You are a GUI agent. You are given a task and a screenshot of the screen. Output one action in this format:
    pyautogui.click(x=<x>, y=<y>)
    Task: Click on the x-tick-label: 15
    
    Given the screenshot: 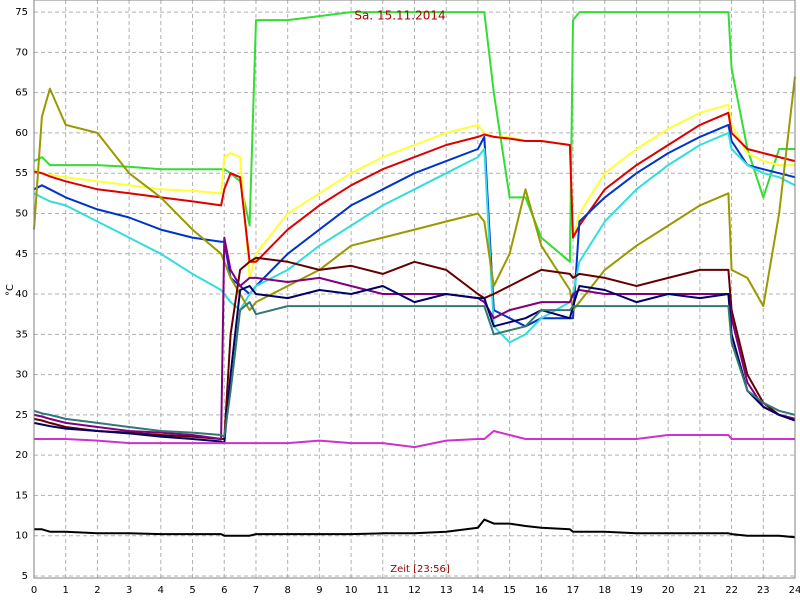 What is the action you would take?
    pyautogui.click(x=509, y=590)
    